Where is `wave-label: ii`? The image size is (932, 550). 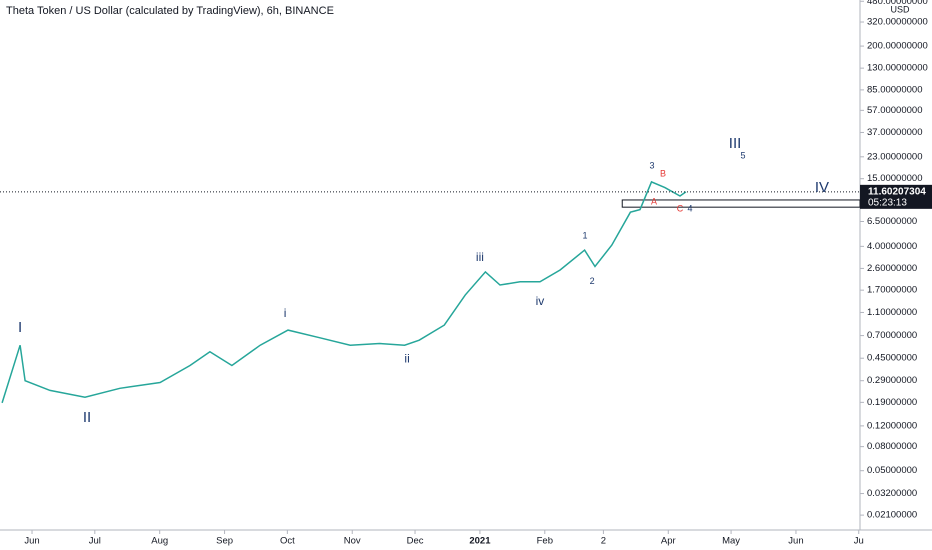
wave-label: ii is located at coordinates (406, 359).